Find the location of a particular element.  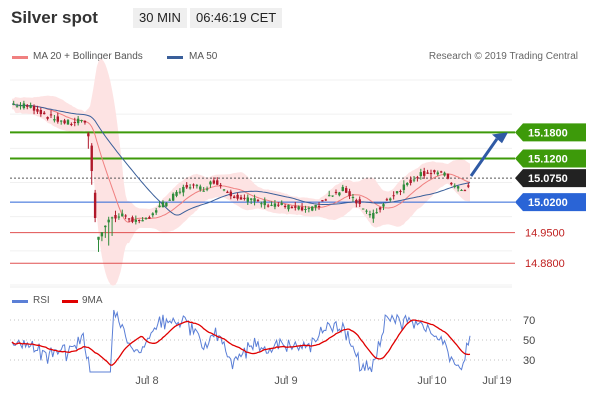

price-level-tag is located at coordinates (550, 132).